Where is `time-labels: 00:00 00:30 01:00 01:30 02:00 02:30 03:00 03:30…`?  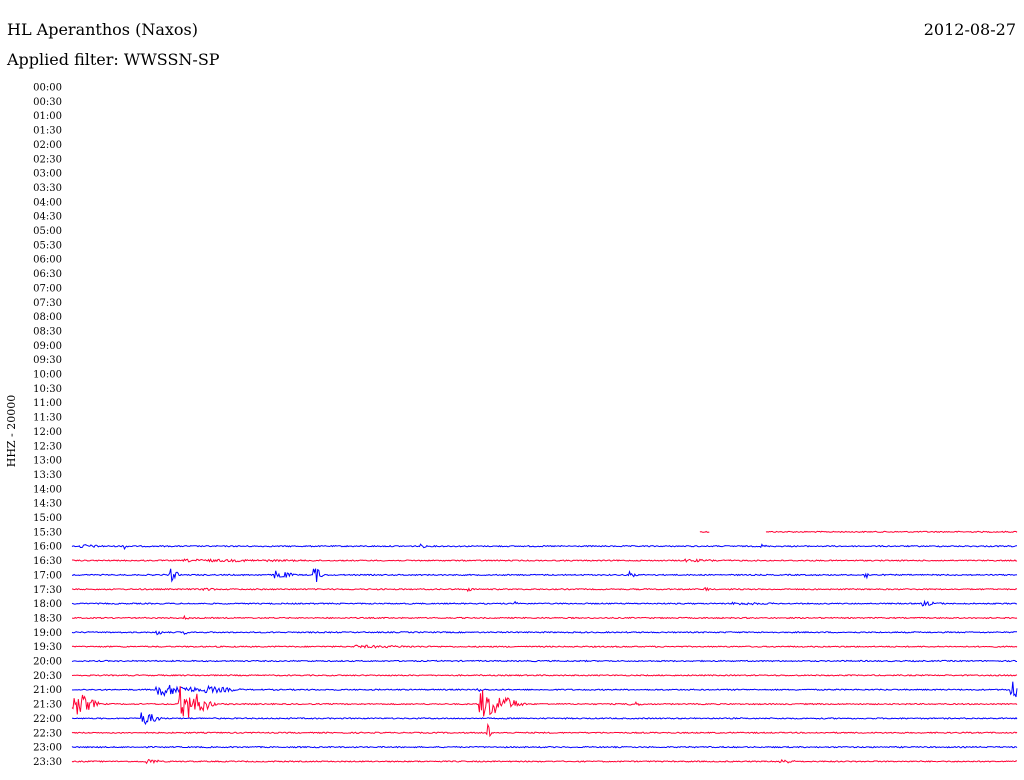
time-labels: 00:00 00:30 01:00 01:30 02:00 02:30 03:00 03:30… is located at coordinates (47, 425).